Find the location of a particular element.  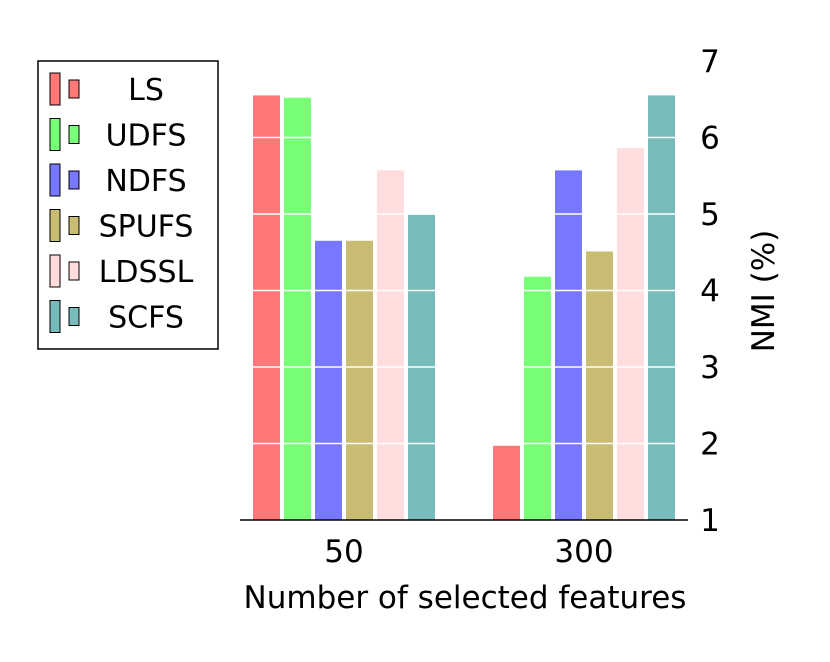

y-tick-label-7: 7 is located at coordinates (710, 62).